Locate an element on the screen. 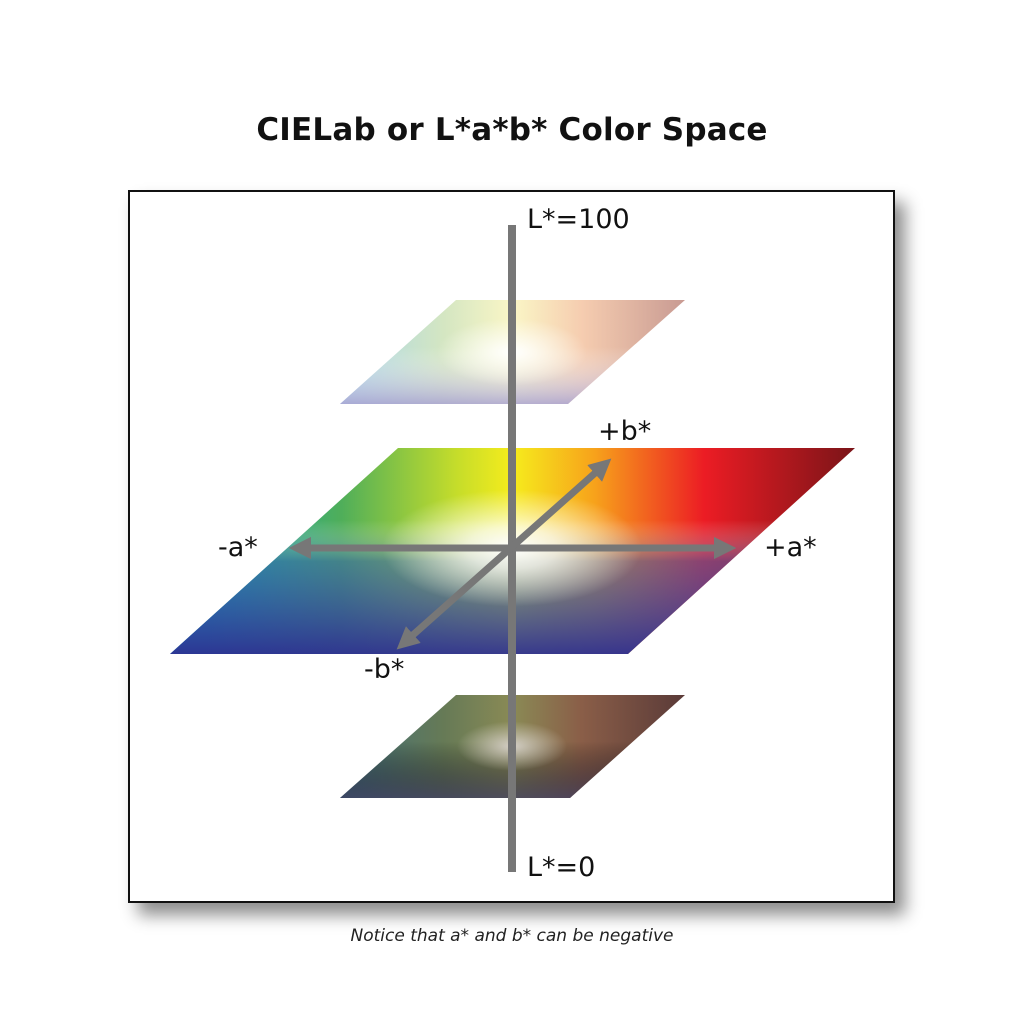  page-title: CIELab or L*a*b* Color Space is located at coordinates (512, 130).